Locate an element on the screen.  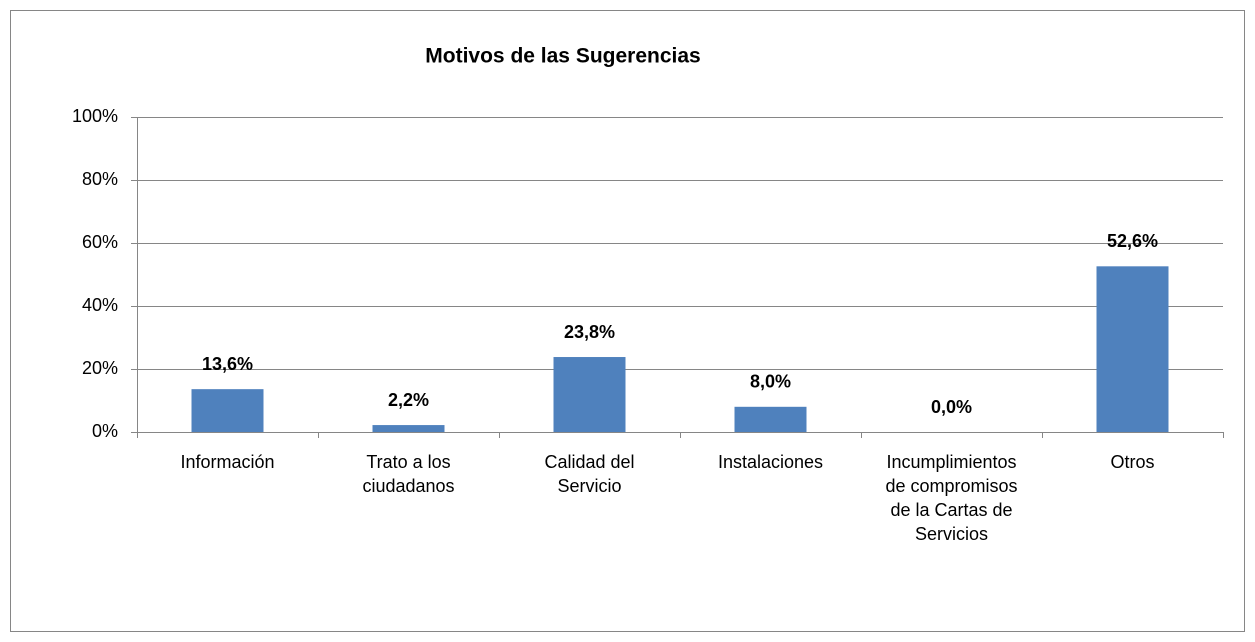
x-tick-label: Información is located at coordinates (227, 462).